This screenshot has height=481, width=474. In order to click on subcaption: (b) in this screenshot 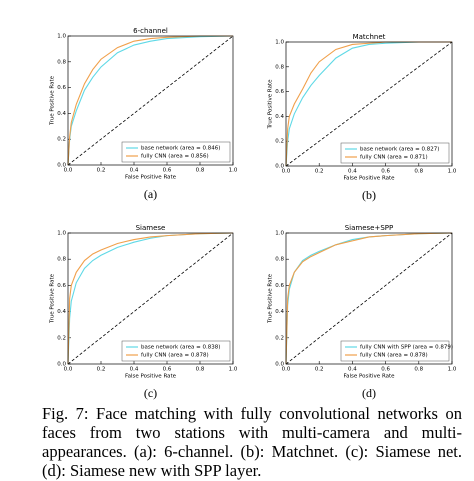, I will do `click(369, 195)`.